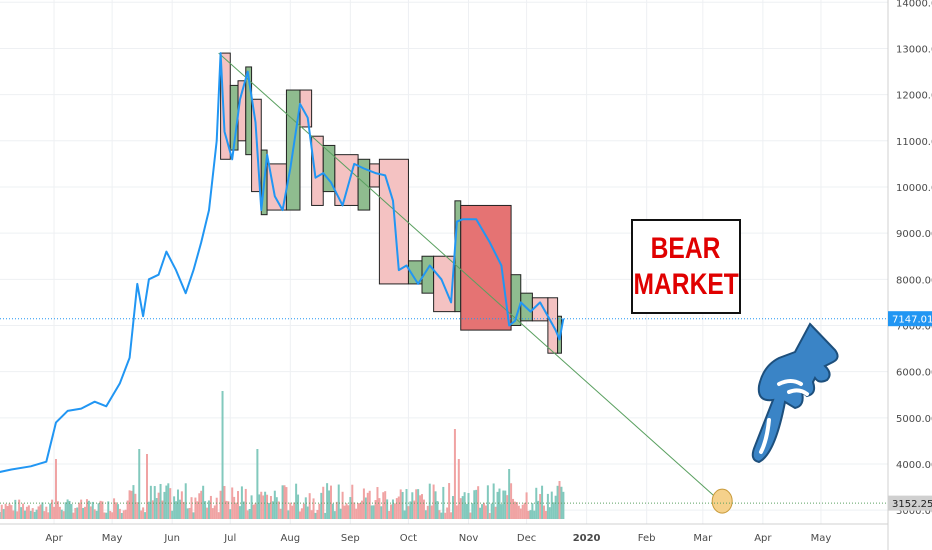 Image resolution: width=932 pixels, height=550 pixels. Describe the element at coordinates (763, 538) in the screenshot. I see `x-tick-label: Apr` at that location.